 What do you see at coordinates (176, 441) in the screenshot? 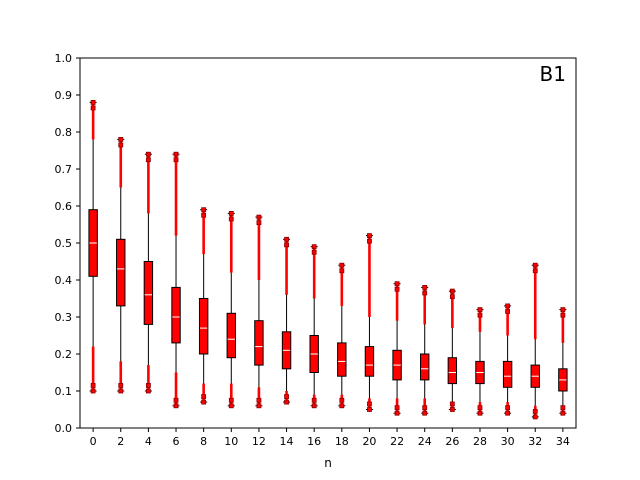
I see `x-tick-label: 6` at bounding box center [176, 441].